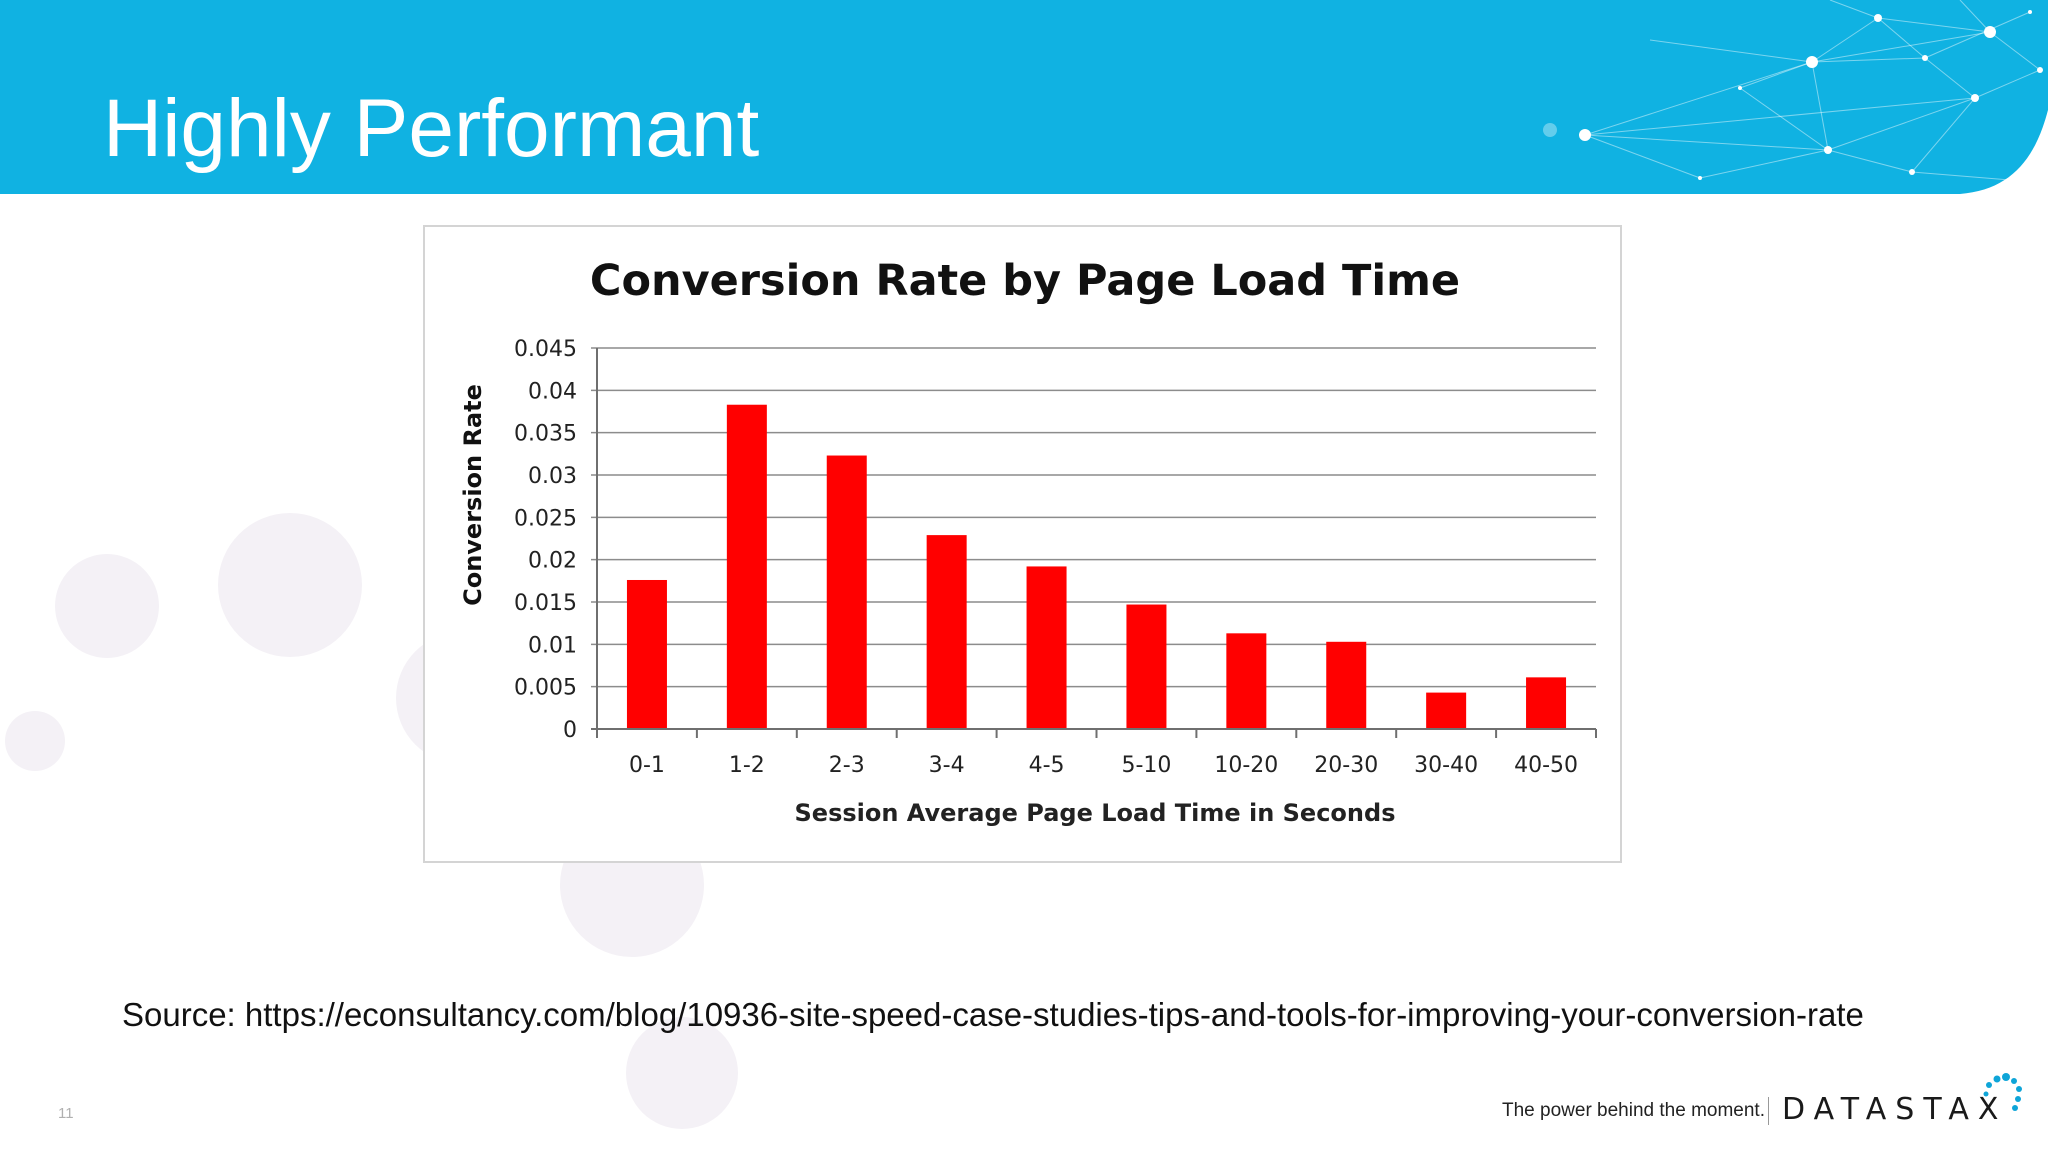 This screenshot has height=1152, width=2048. I want to click on y-tick-label: 0, so click(570, 730).